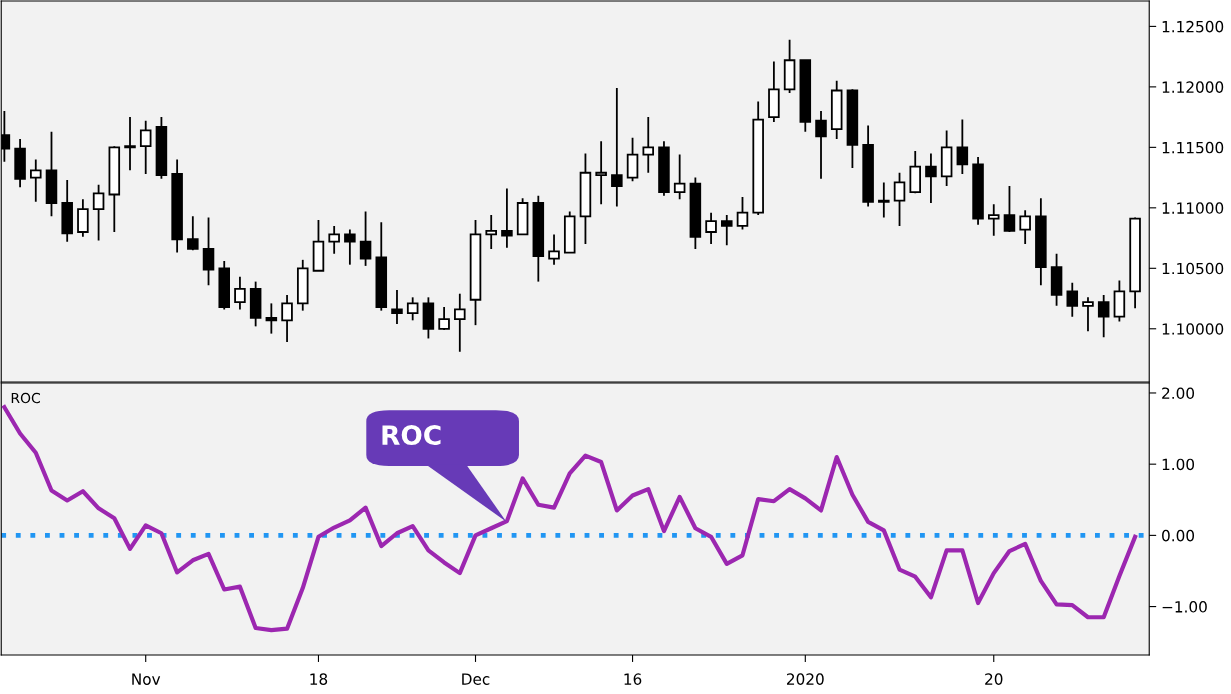  What do you see at coordinates (994, 679) in the screenshot?
I see `x-tick-label: 20` at bounding box center [994, 679].